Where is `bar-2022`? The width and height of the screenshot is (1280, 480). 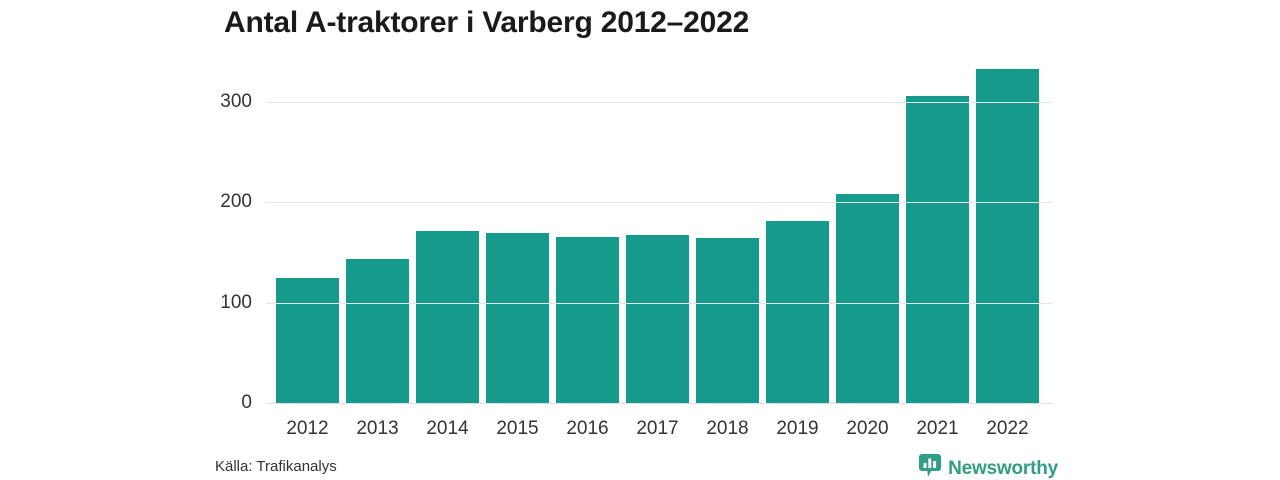 bar-2022 is located at coordinates (1007, 236).